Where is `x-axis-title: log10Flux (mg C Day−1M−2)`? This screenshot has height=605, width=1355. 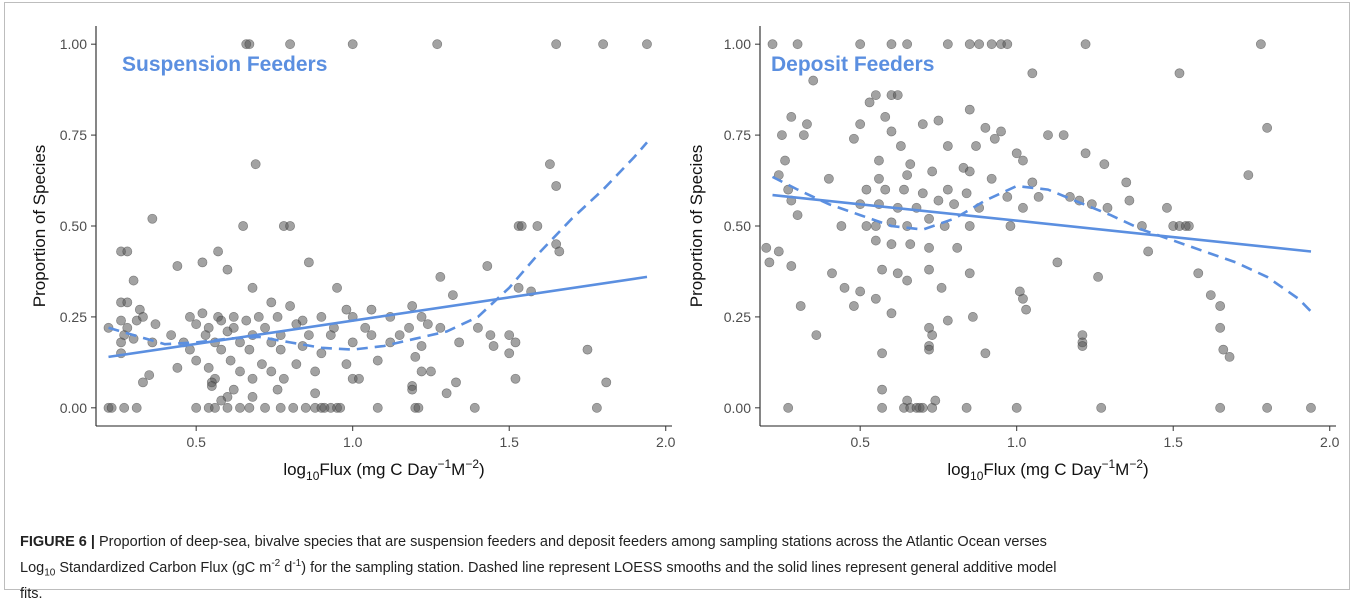
x-axis-title: log10Flux (mg C Day−1M−2) is located at coordinates (1047, 470).